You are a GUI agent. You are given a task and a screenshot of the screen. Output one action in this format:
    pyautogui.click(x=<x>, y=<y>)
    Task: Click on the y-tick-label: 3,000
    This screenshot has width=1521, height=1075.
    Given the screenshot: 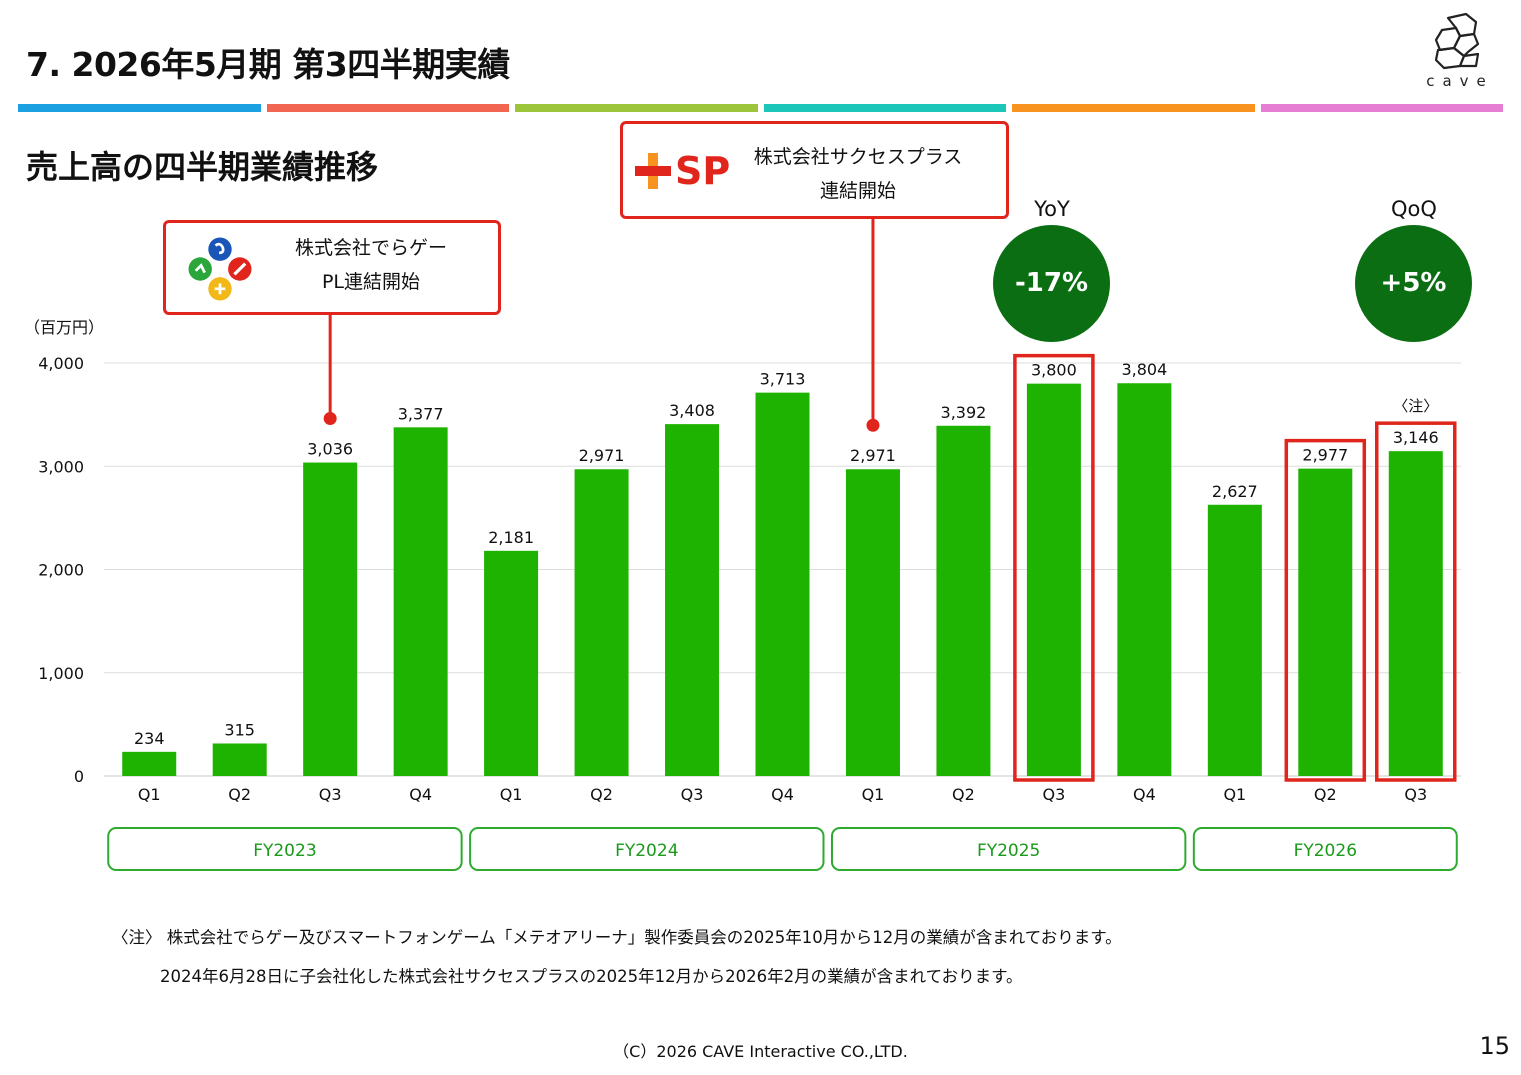 What is the action you would take?
    pyautogui.click(x=61, y=466)
    